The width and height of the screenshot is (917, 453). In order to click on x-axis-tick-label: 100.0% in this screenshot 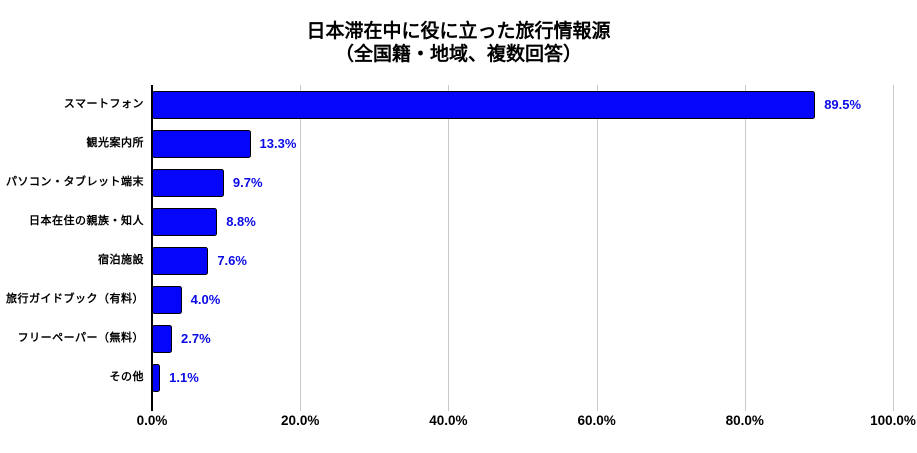, I will do `click(893, 420)`.